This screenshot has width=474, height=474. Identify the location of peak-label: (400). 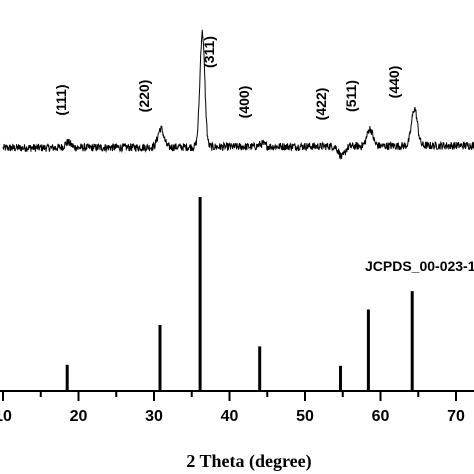
(244, 102).